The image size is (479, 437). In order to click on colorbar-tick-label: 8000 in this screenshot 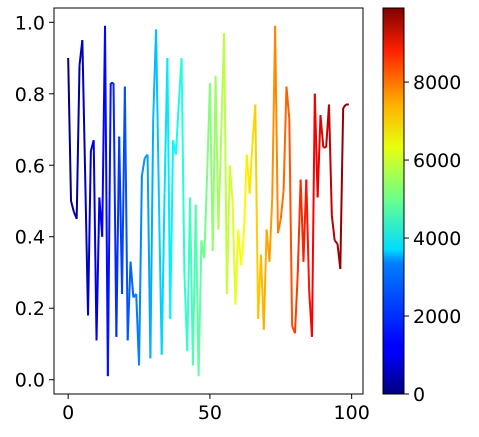, I will do `click(437, 83)`.